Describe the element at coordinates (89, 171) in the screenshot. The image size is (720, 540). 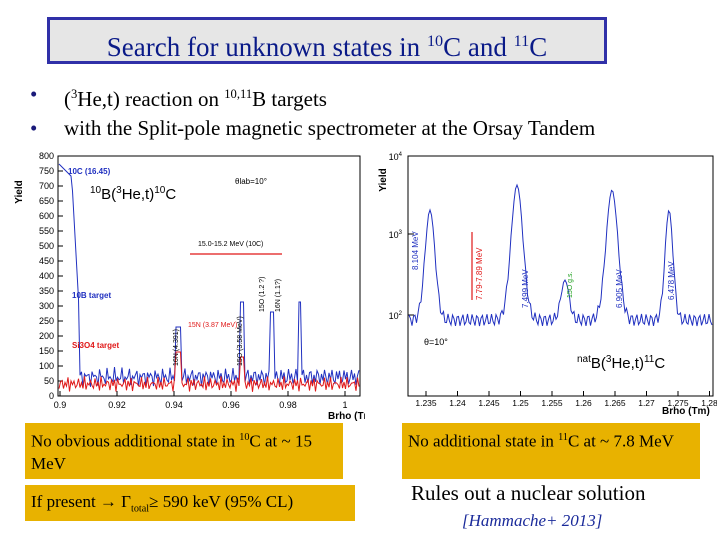
I see `left-ann-ground: 10C (16.45)` at that location.